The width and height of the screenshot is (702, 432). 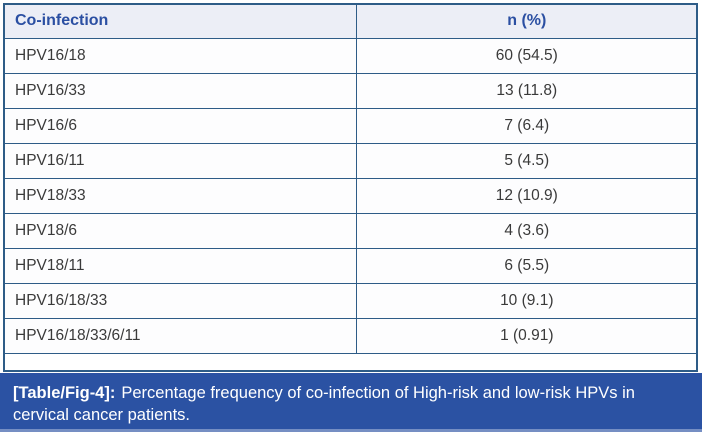 I want to click on header-co-infection: Co-infection, so click(x=180, y=21).